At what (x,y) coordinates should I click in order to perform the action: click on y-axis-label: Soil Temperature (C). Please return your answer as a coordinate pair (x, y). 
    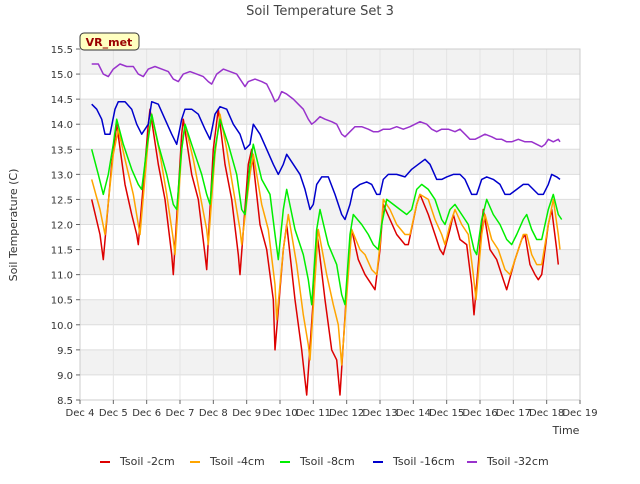
    Looking at the image, I should click on (13, 225).